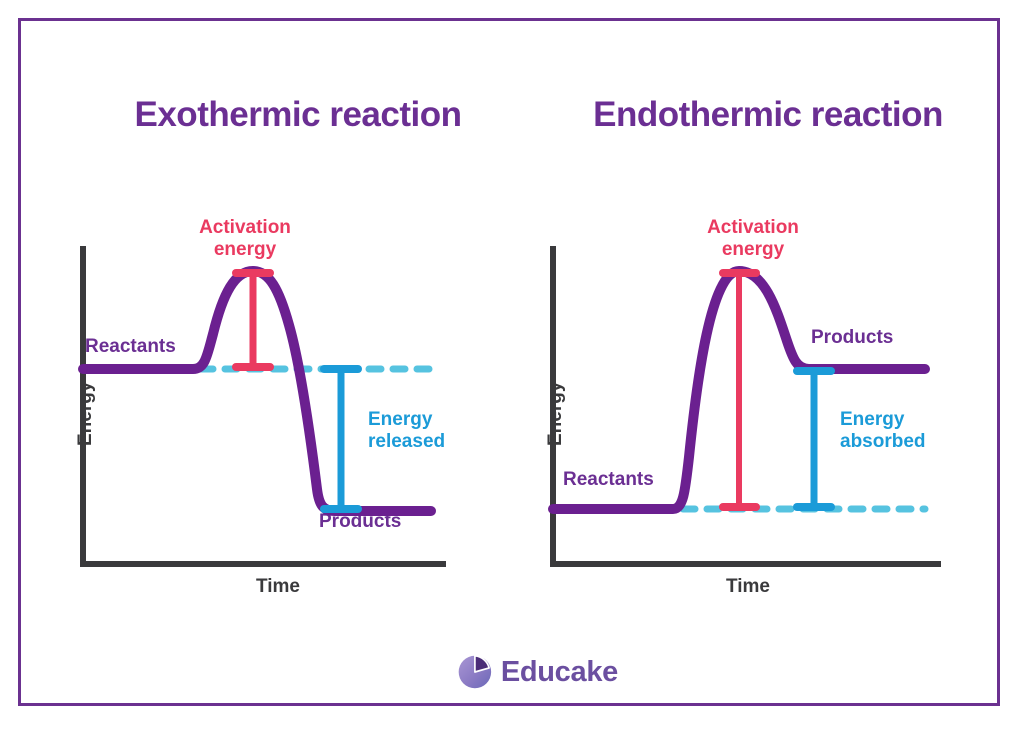 This screenshot has width=1024, height=729. I want to click on products-label-left: Products, so click(360, 521).